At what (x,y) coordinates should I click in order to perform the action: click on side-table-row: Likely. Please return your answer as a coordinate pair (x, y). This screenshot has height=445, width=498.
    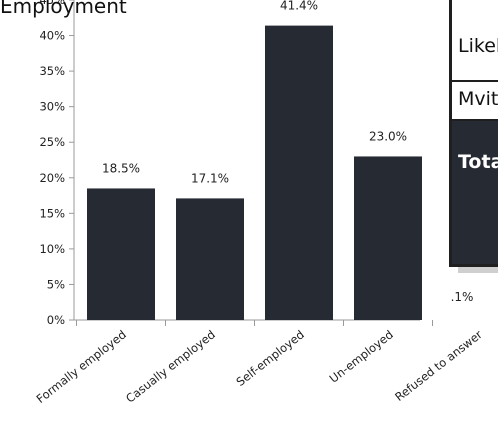
    Looking at the image, I should click on (475, 41).